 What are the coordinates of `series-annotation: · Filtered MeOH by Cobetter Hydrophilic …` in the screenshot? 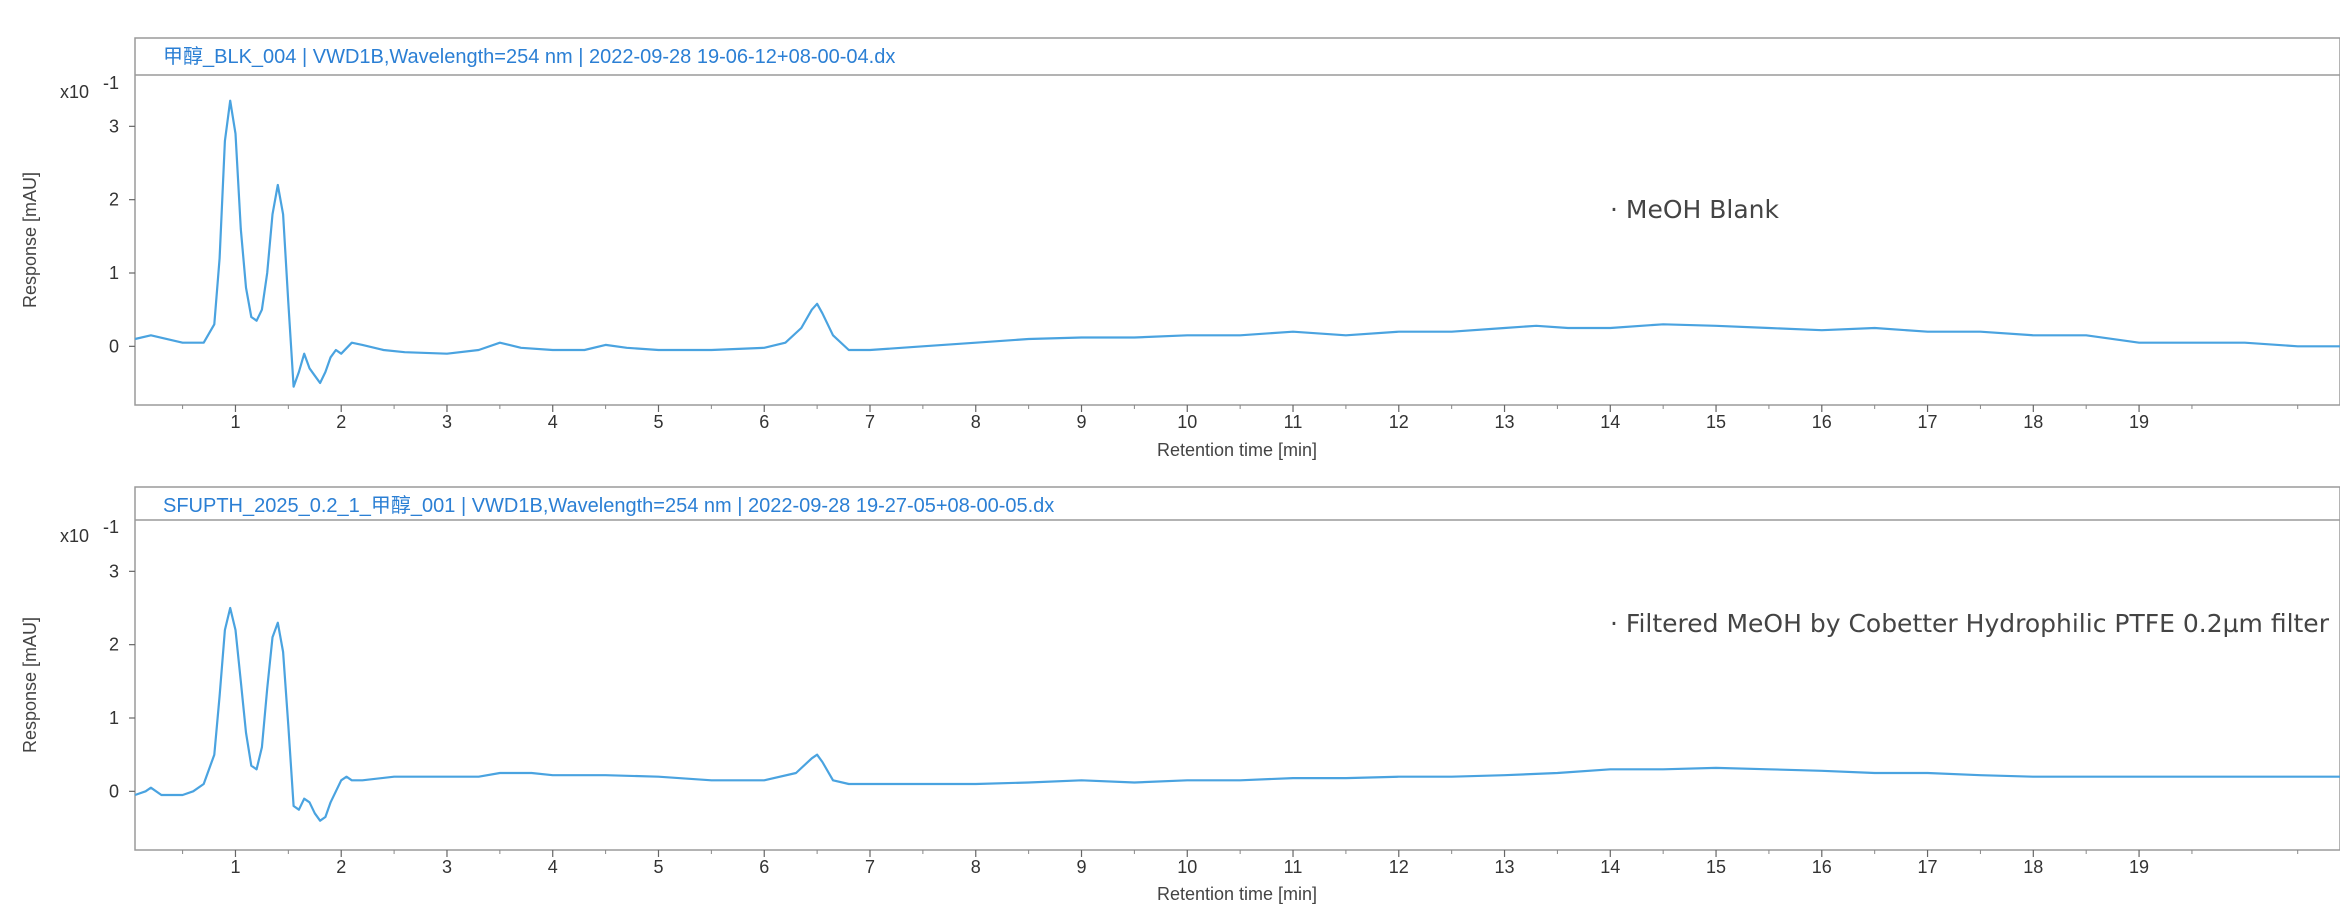 It's located at (1970, 623).